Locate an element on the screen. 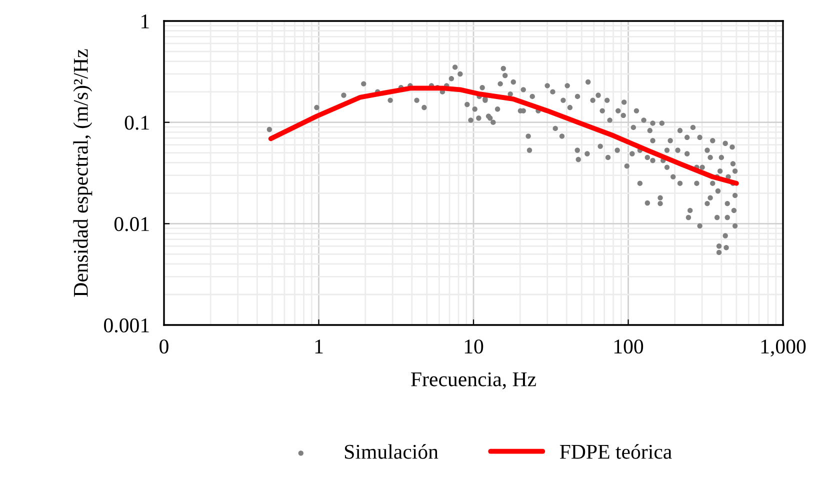  y-tick-label: 0.1 is located at coordinates (136, 123).